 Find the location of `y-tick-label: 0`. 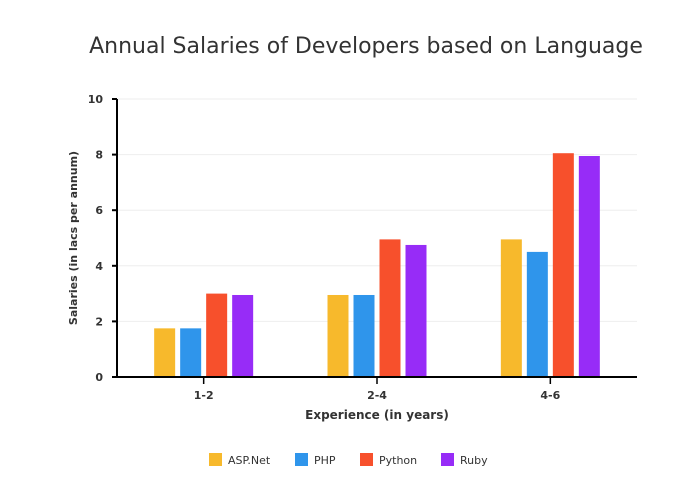

y-tick-label: 0 is located at coordinates (99, 377).